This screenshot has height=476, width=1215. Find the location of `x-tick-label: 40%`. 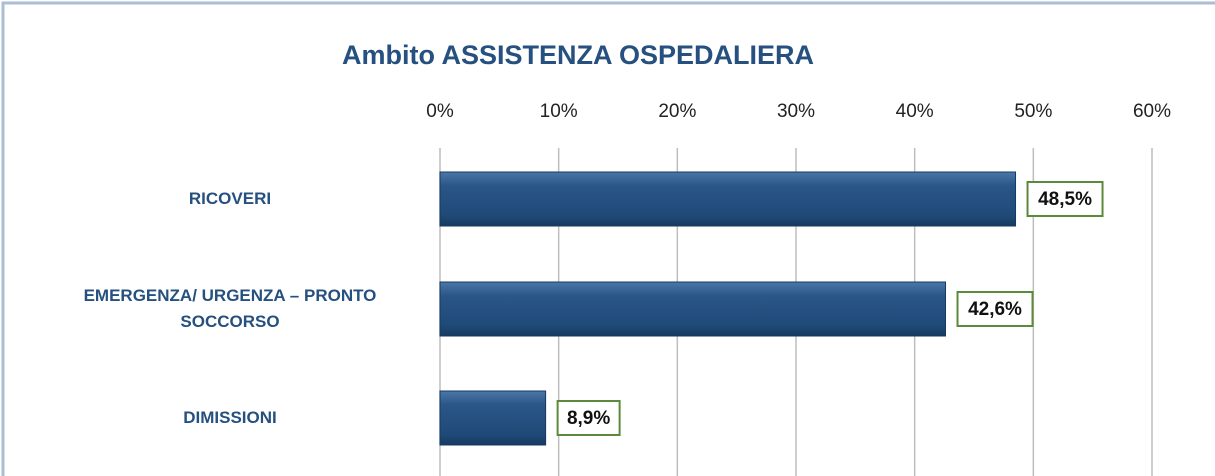

x-tick-label: 40% is located at coordinates (915, 111).